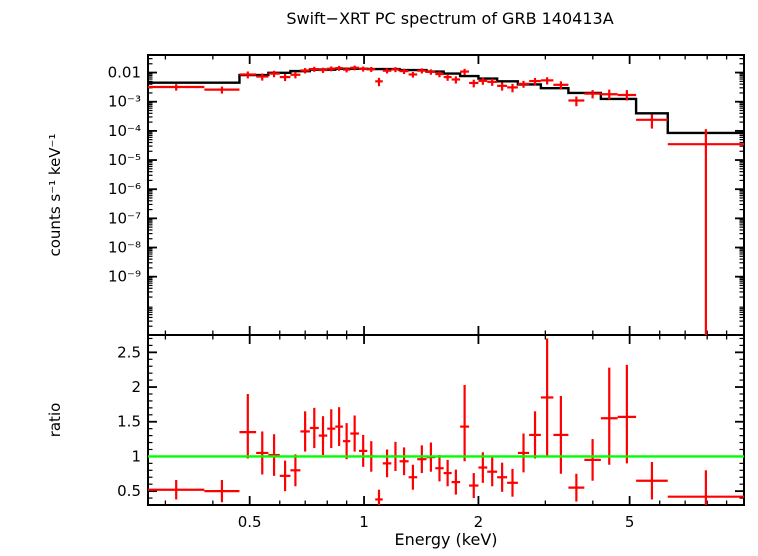 Image resolution: width=758 pixels, height=556 pixels. I want to click on top-y-axis-label: counts s⁻¹ keV⁻¹, so click(55, 195).